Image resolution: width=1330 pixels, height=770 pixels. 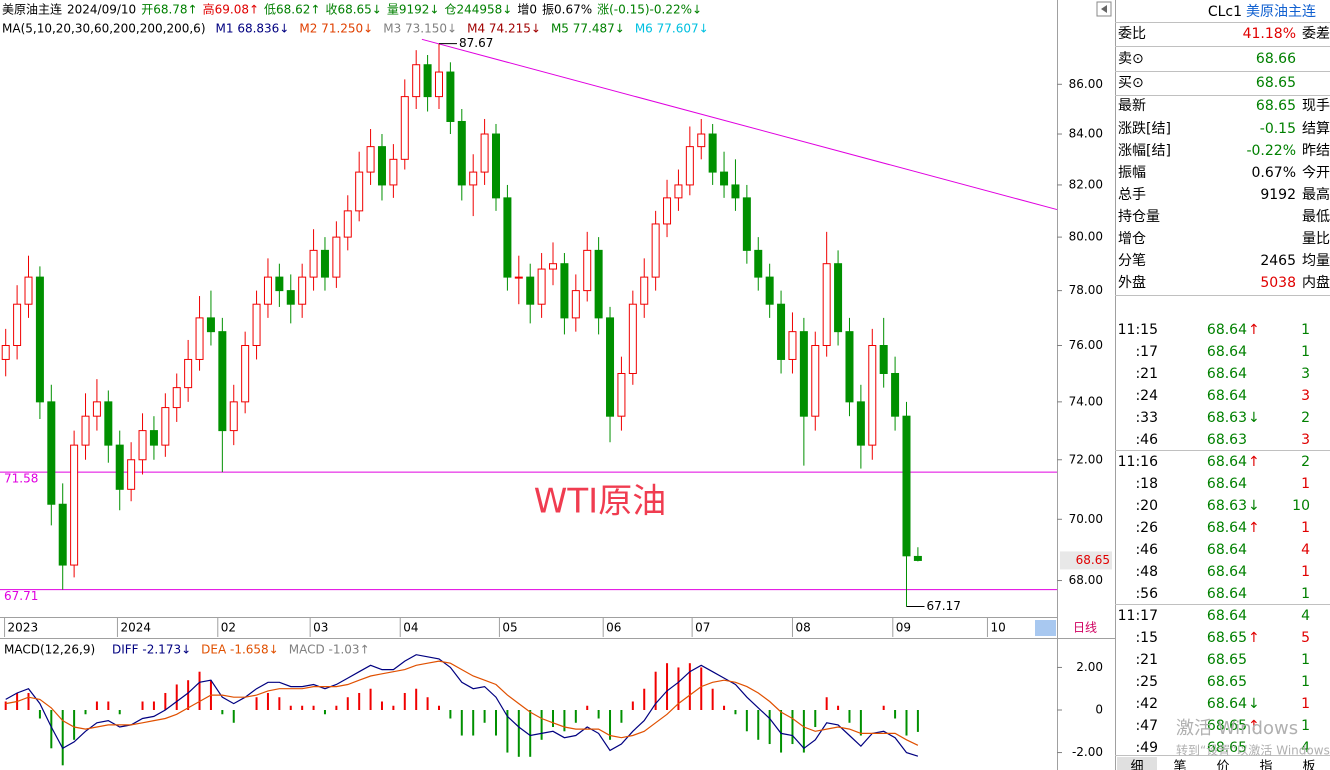 What do you see at coordinates (1132, 239) in the screenshot?
I see `quote-label: 增仓` at bounding box center [1132, 239].